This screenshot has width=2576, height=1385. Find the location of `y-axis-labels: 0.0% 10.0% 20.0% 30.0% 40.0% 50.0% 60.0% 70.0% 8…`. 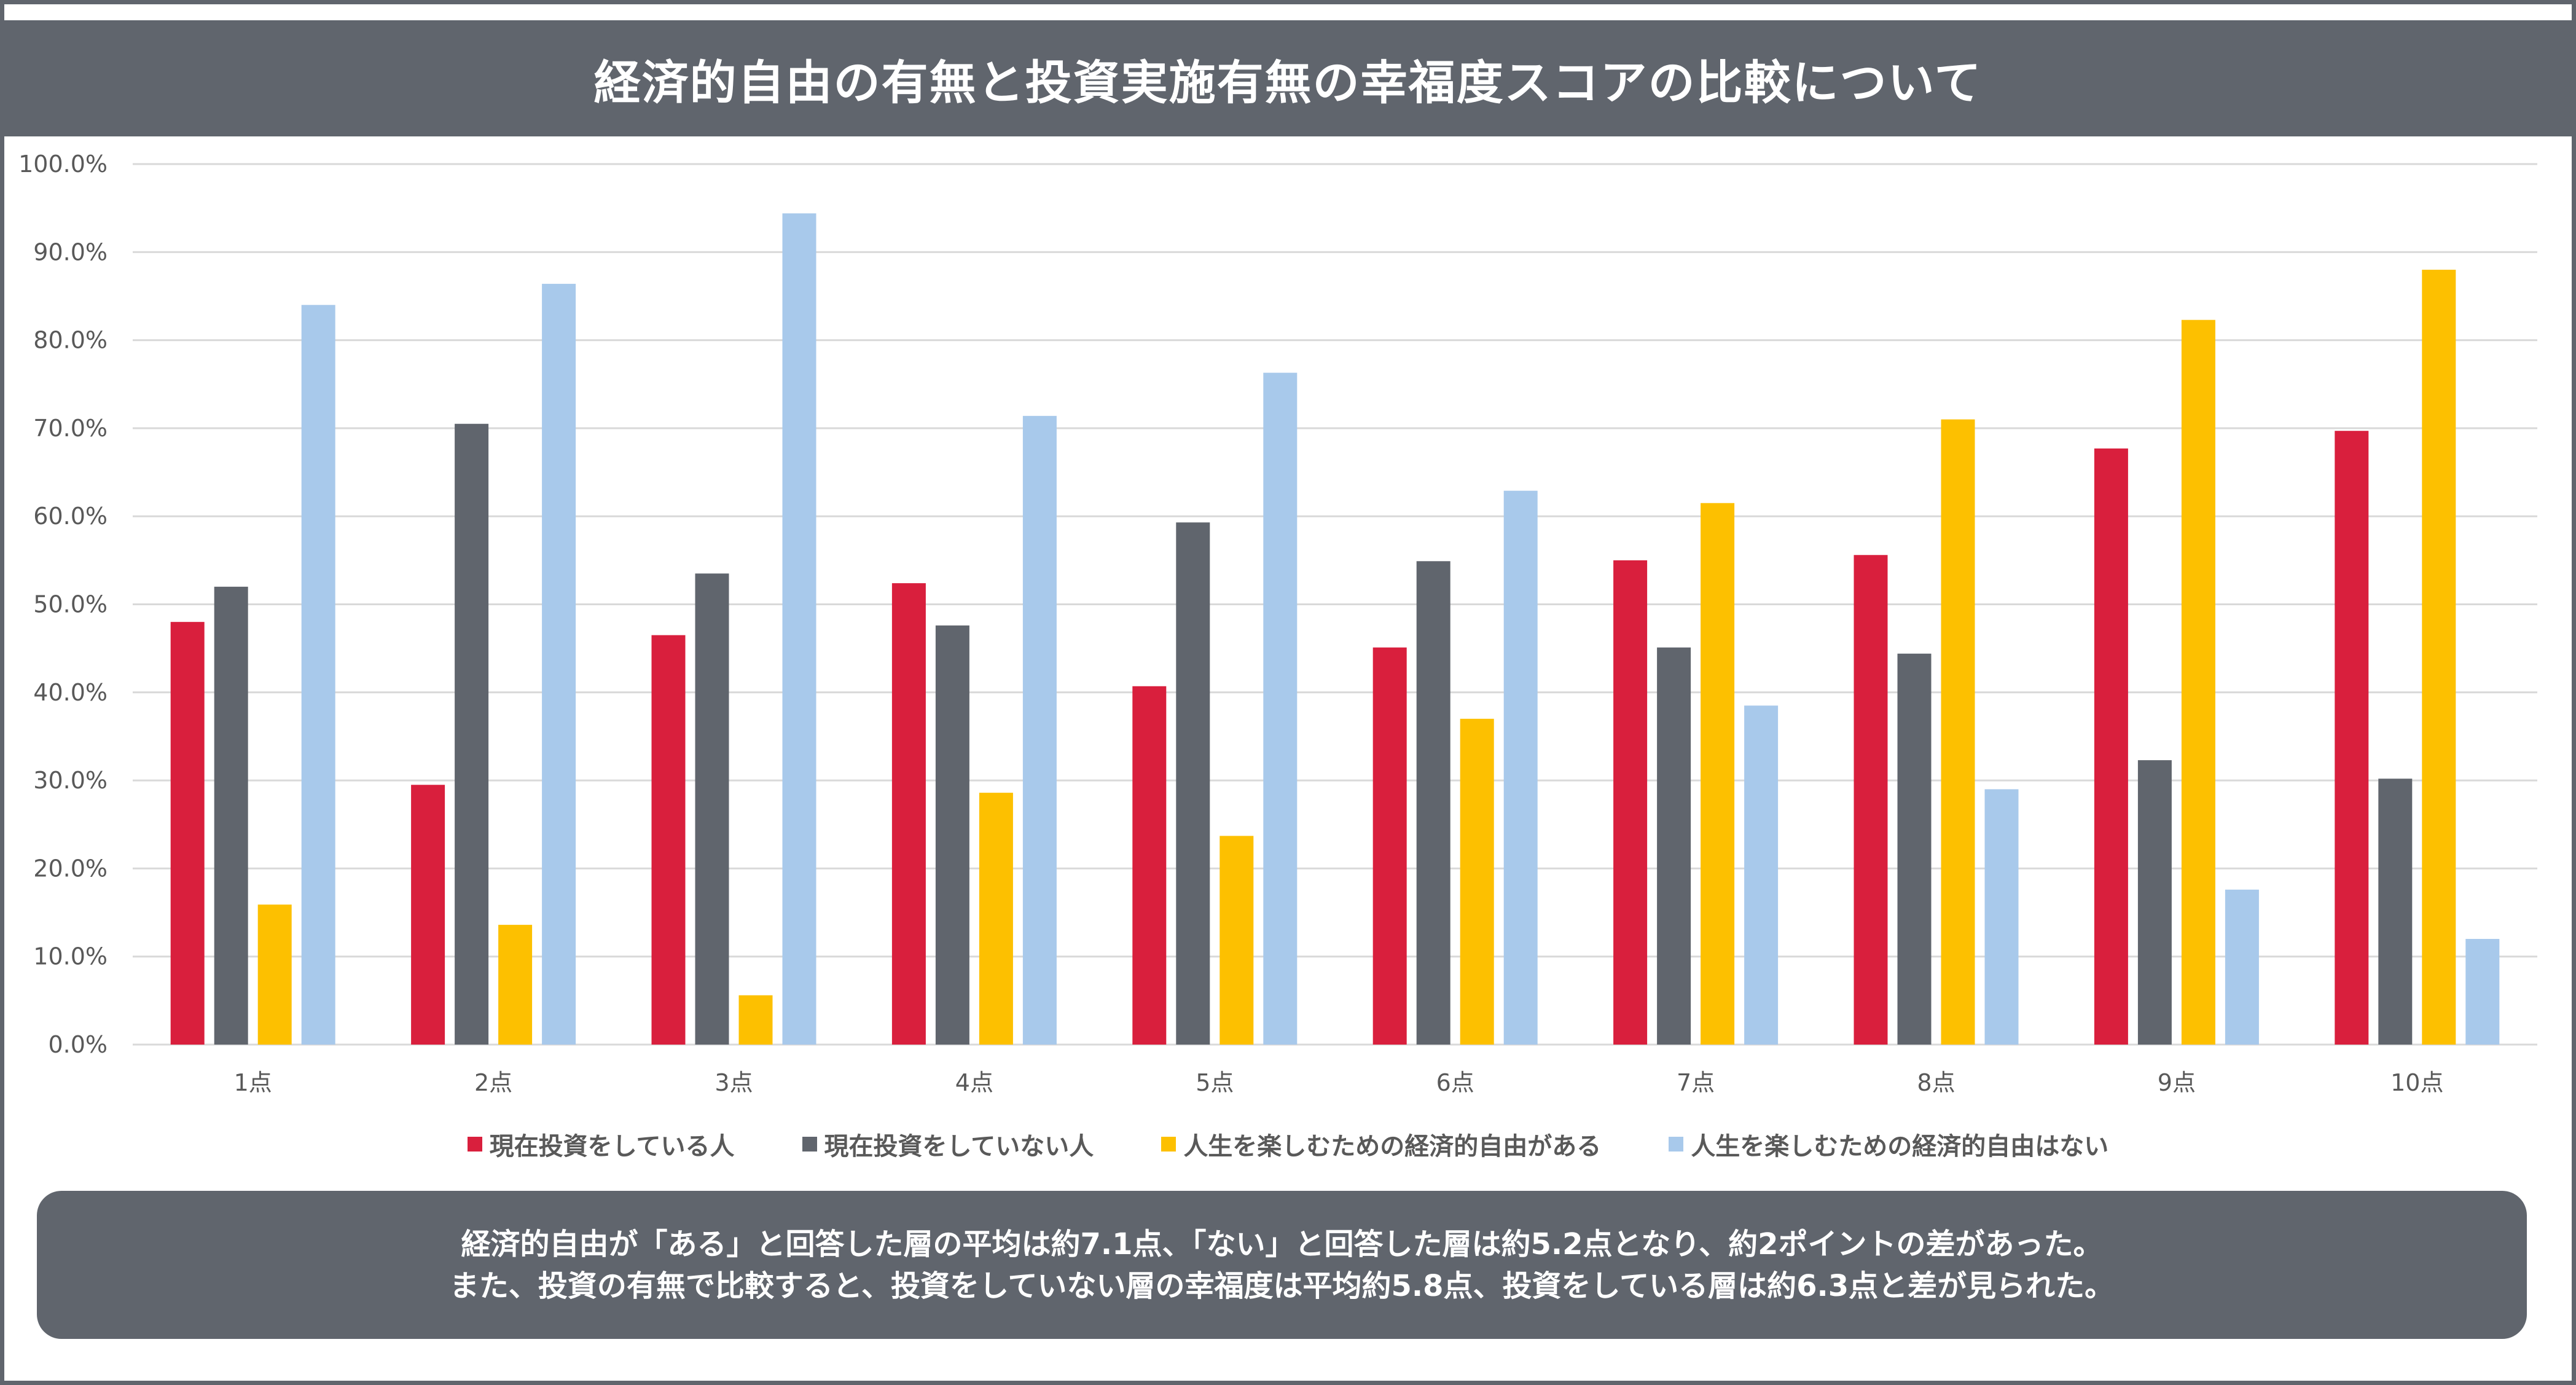

y-axis-labels: 0.0% 10.0% 20.0% 30.0% 40.0% 50.0% 60.0% 70.0% 8… is located at coordinates (63, 604).